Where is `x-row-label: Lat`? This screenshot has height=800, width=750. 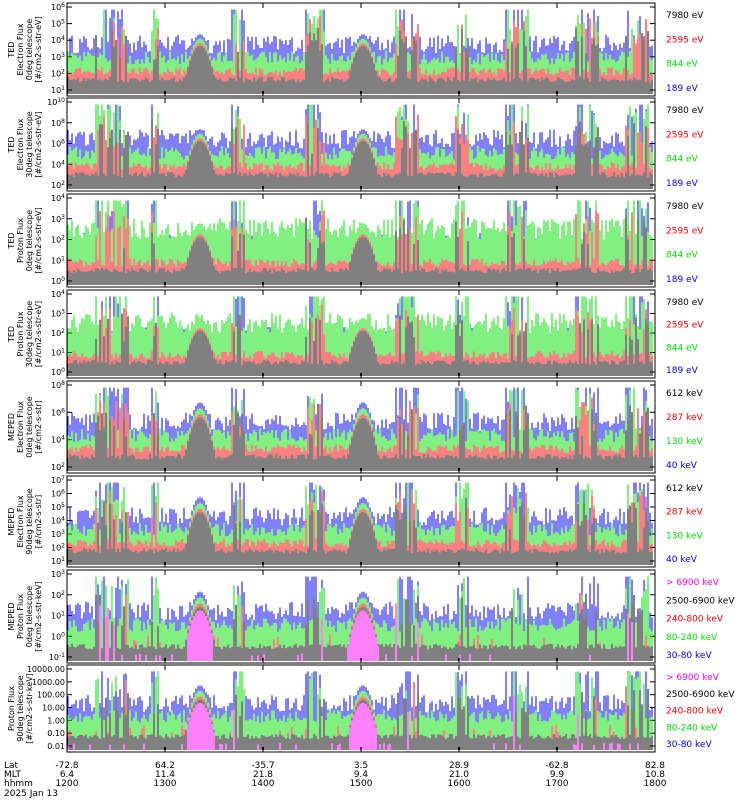
x-row-label: Lat is located at coordinates (11, 766).